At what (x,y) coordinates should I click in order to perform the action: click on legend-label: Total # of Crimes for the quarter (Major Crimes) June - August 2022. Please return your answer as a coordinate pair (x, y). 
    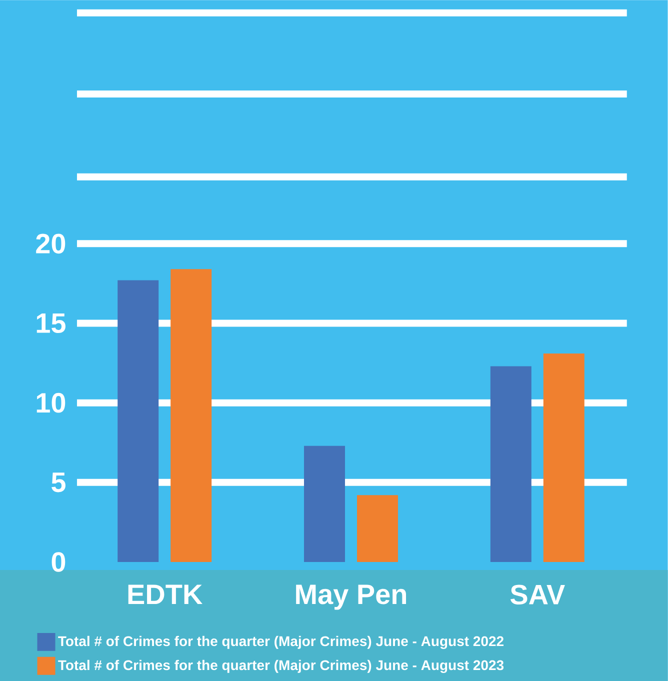
    Looking at the image, I should click on (281, 642).